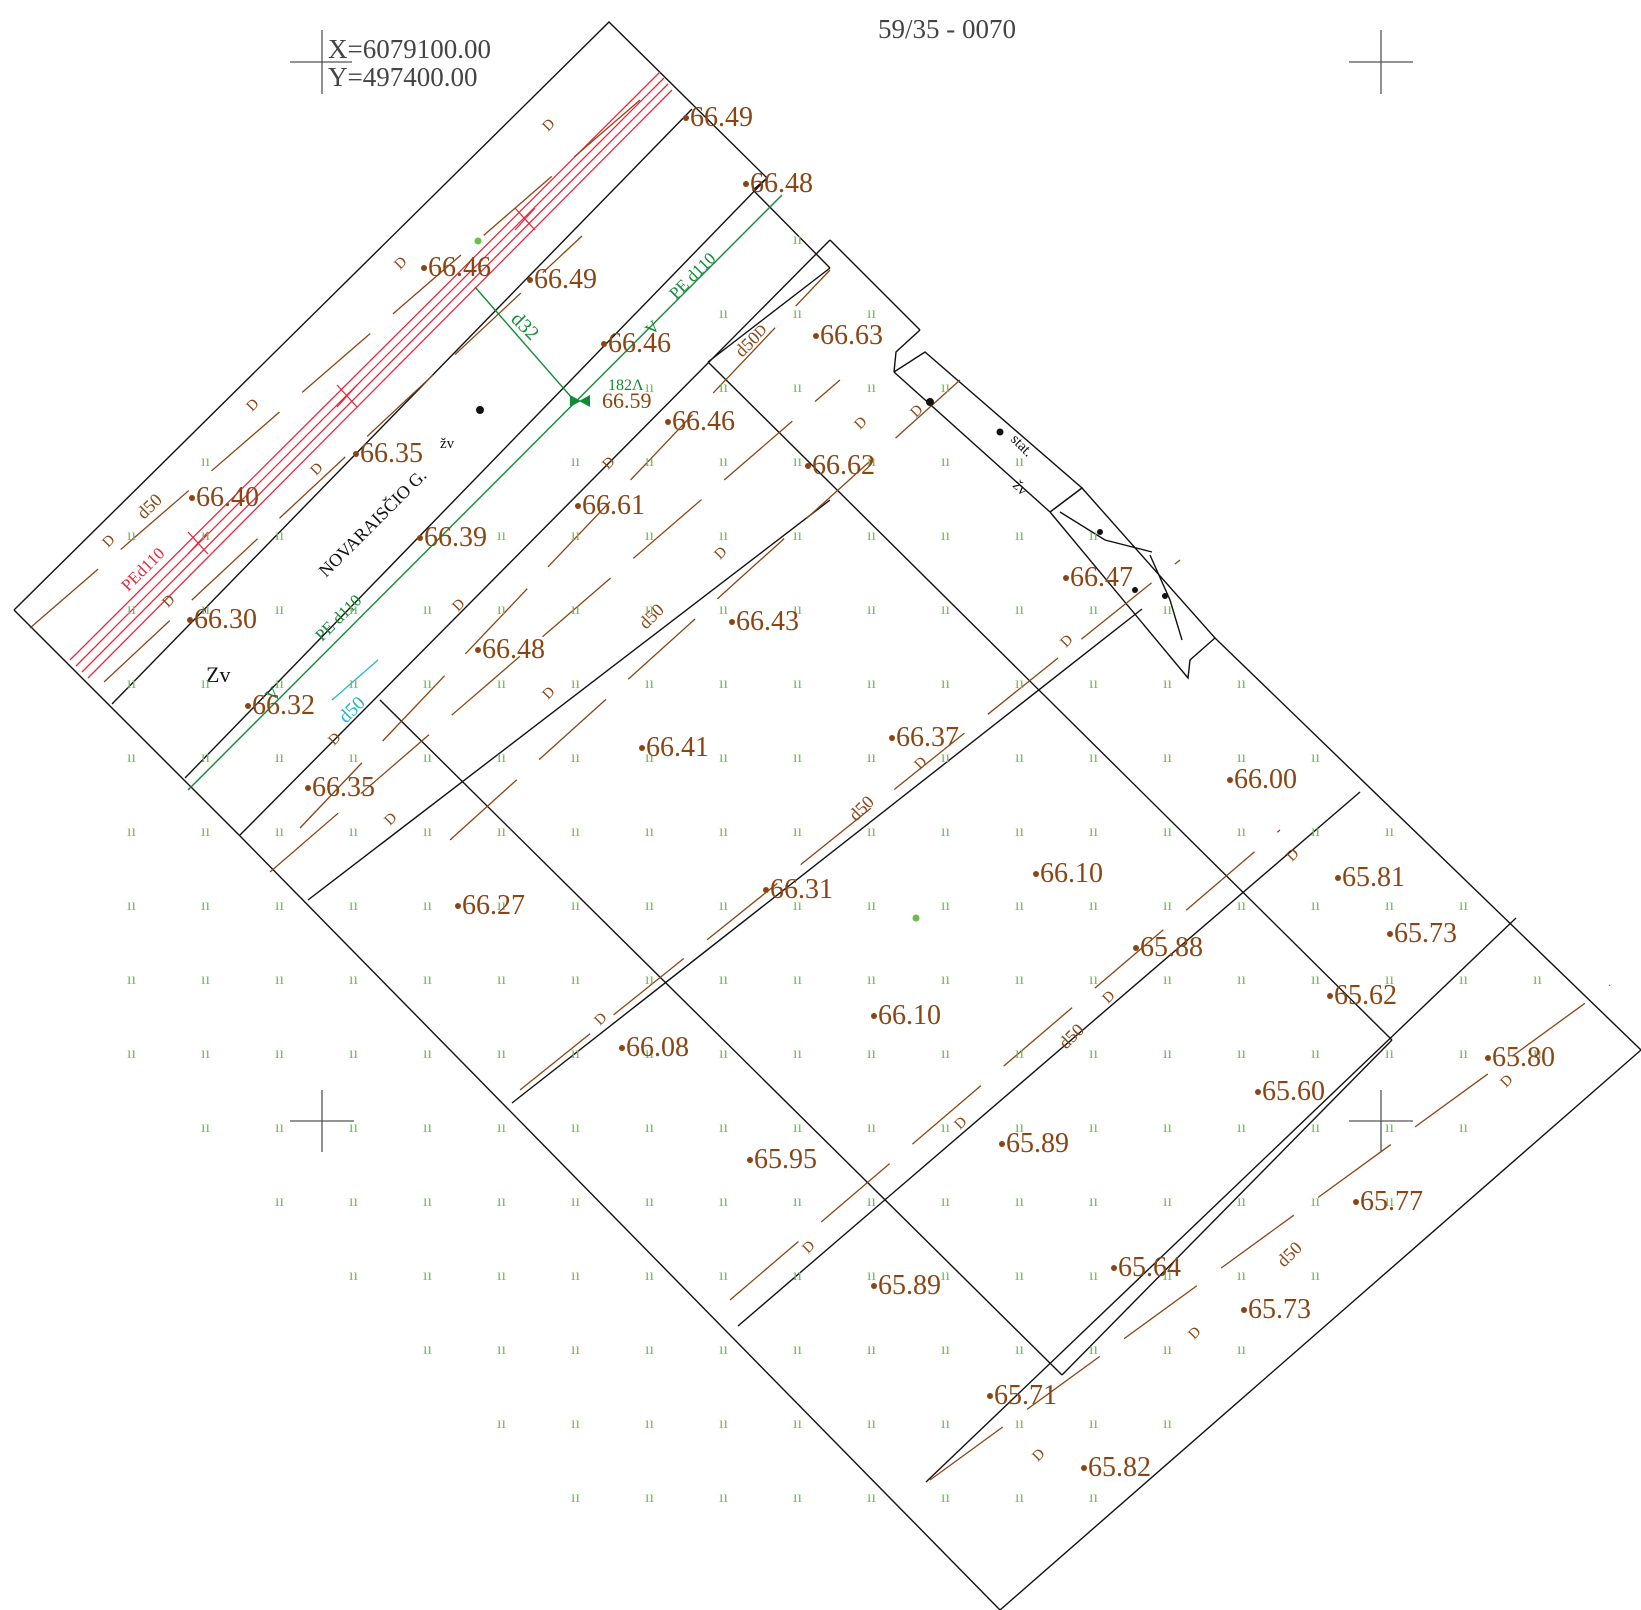 This screenshot has width=1641, height=1610. Describe the element at coordinates (1034, 1143) in the screenshot. I see `elevation-point: 65.89` at that location.